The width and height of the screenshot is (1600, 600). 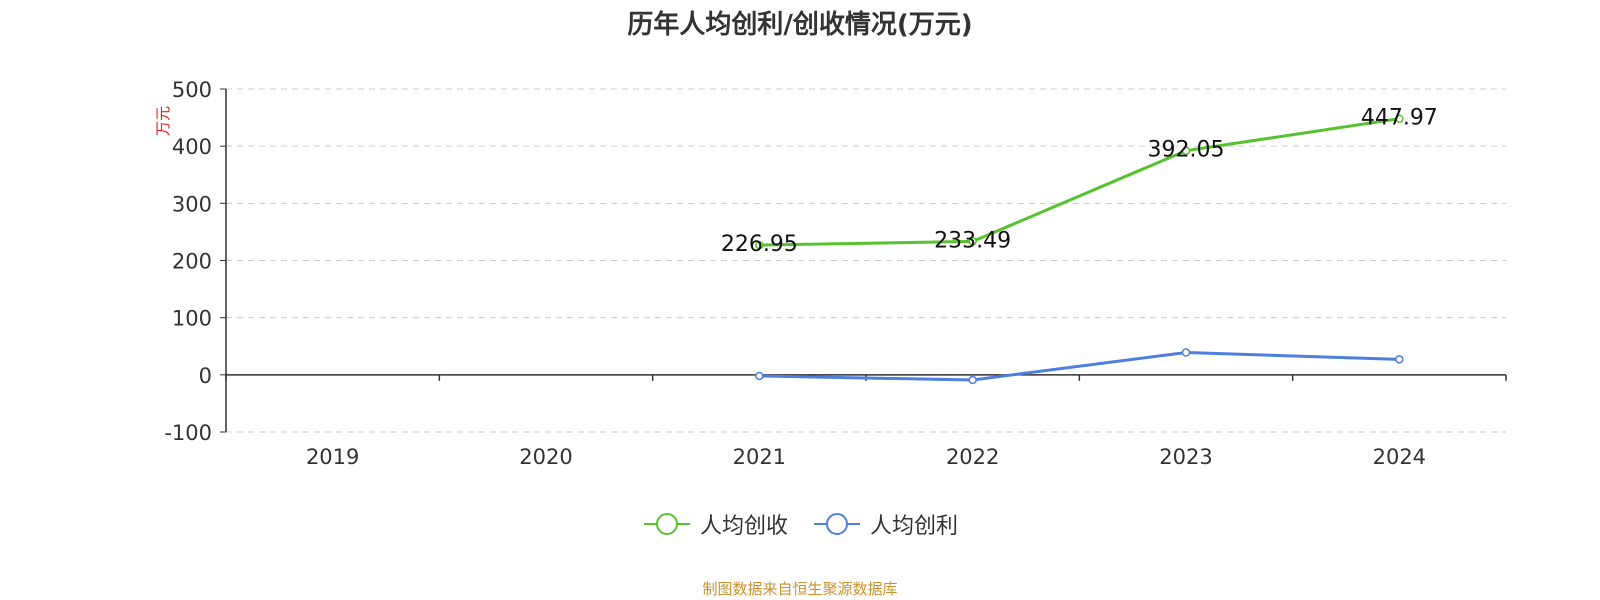 I want to click on x-tick-label: 2019, so click(x=332, y=457).